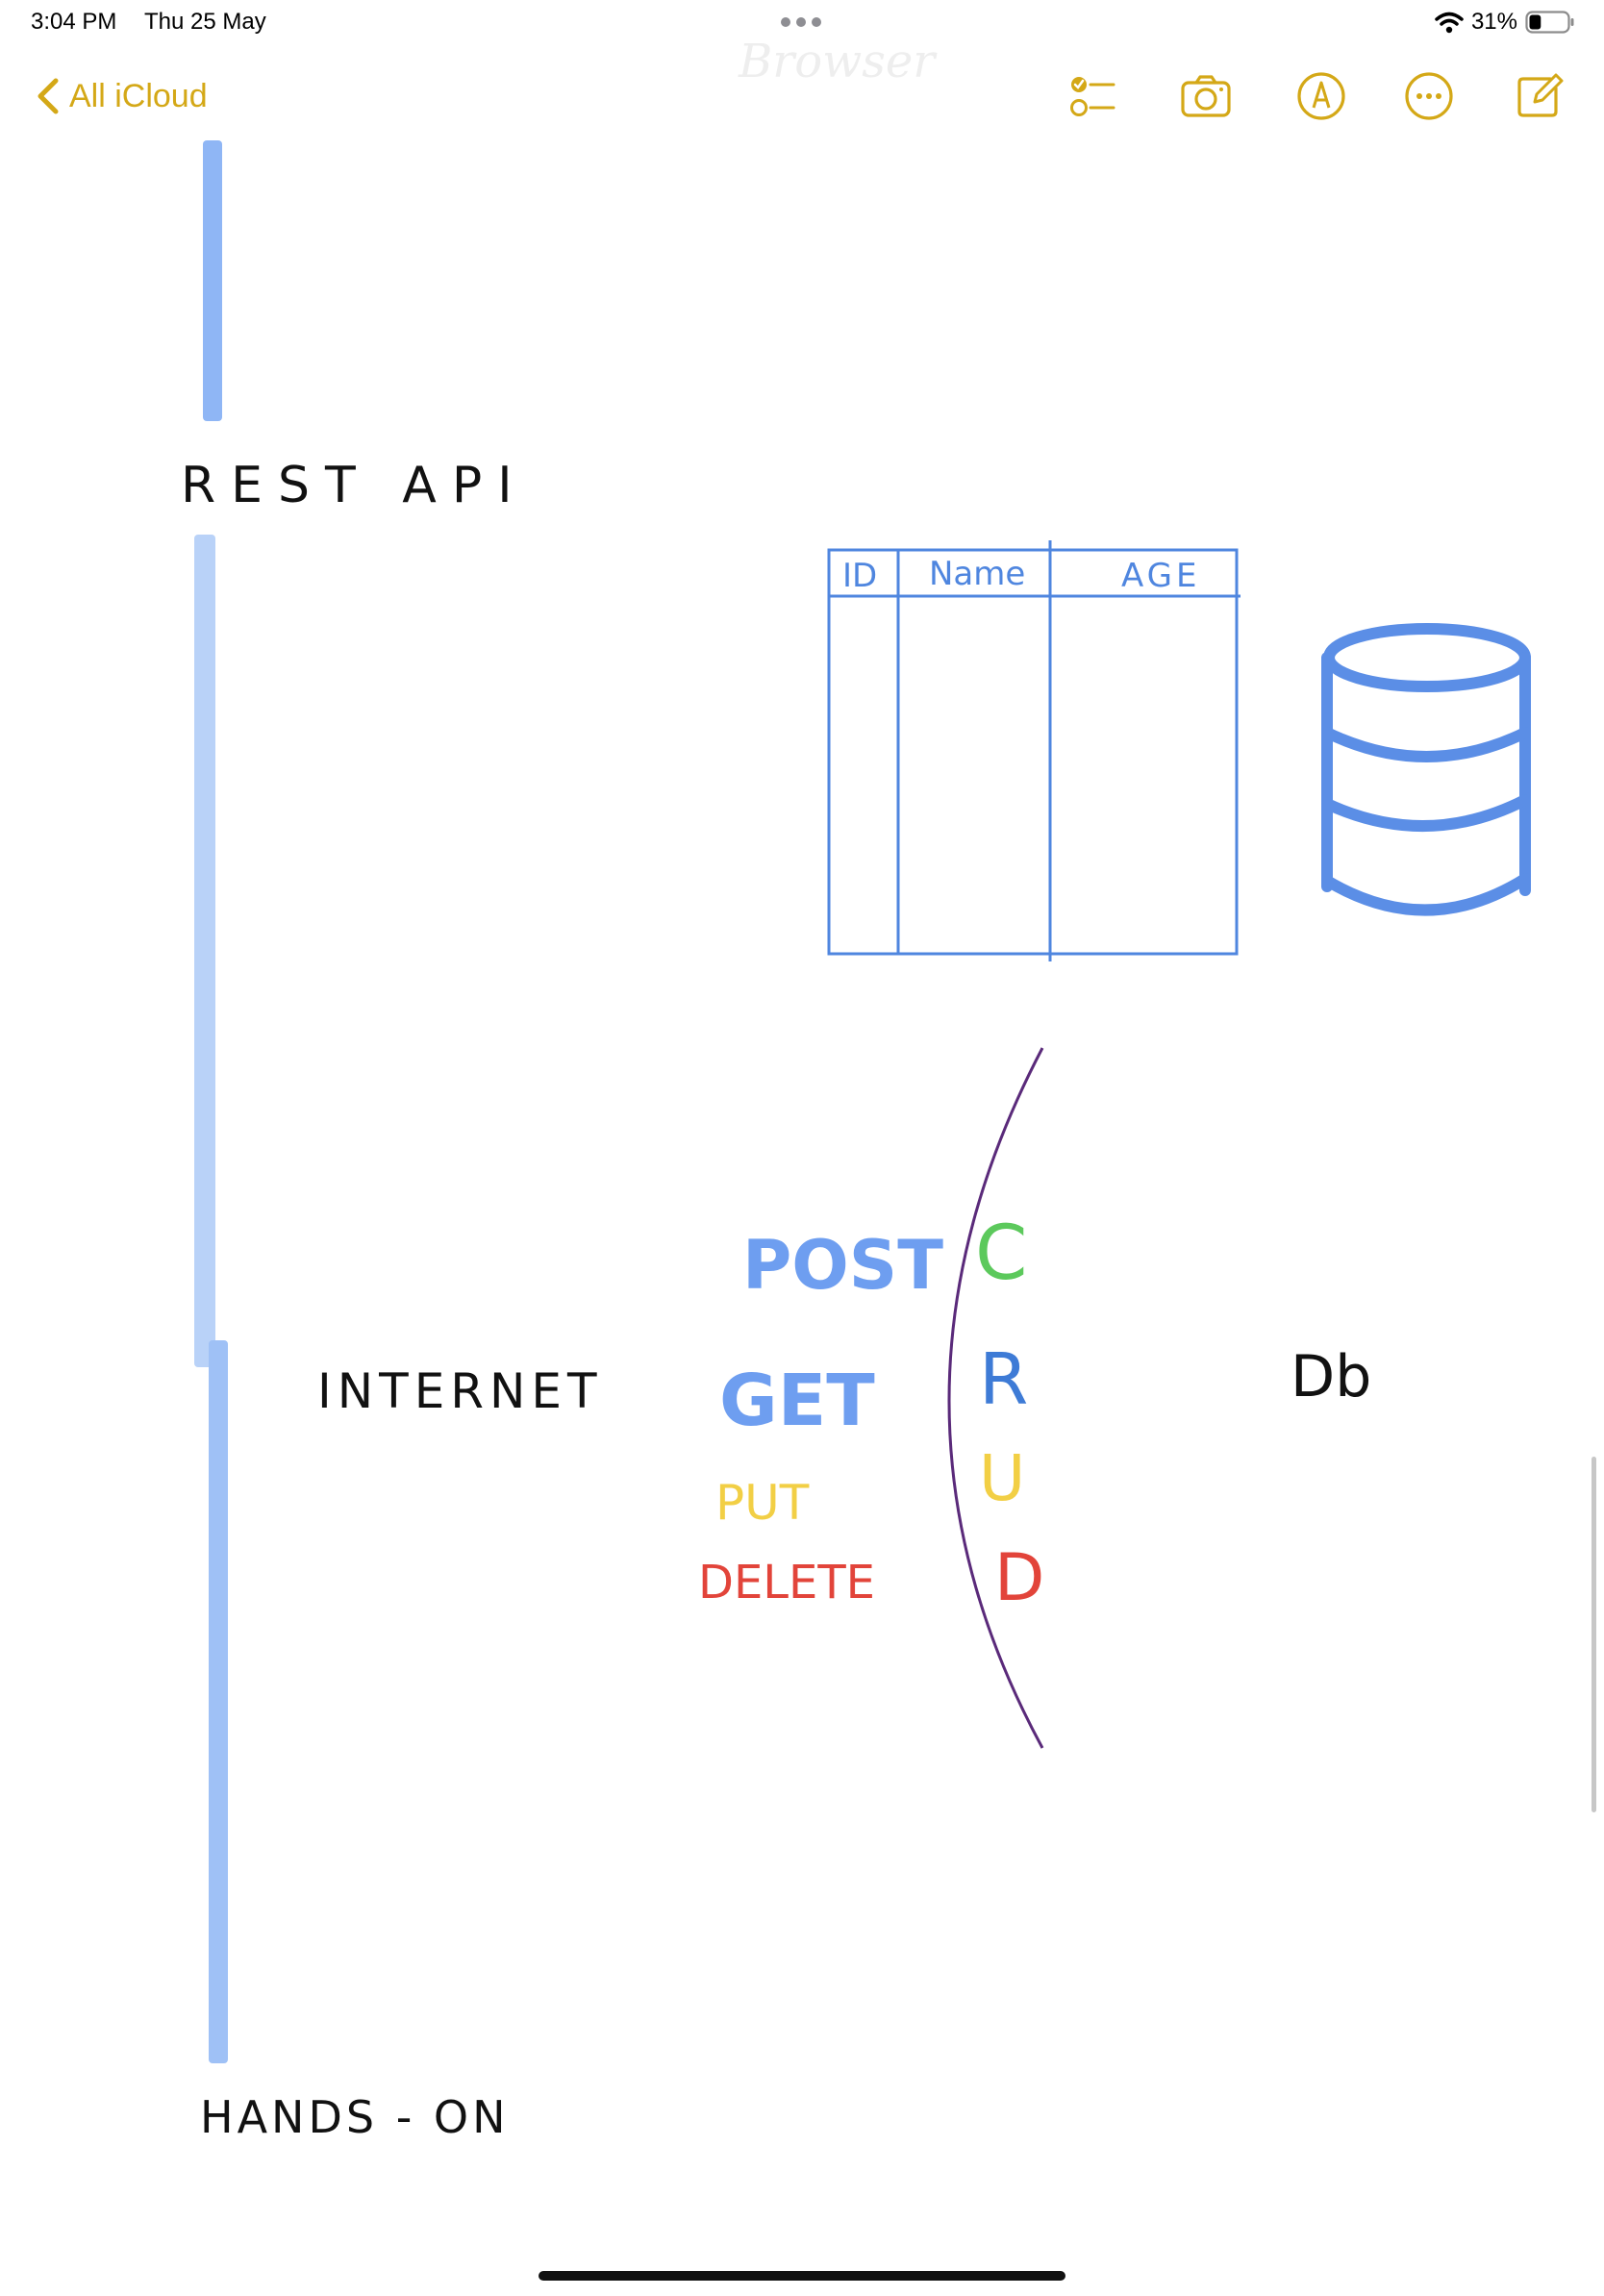  I want to click on wifi-icon, so click(1449, 23).